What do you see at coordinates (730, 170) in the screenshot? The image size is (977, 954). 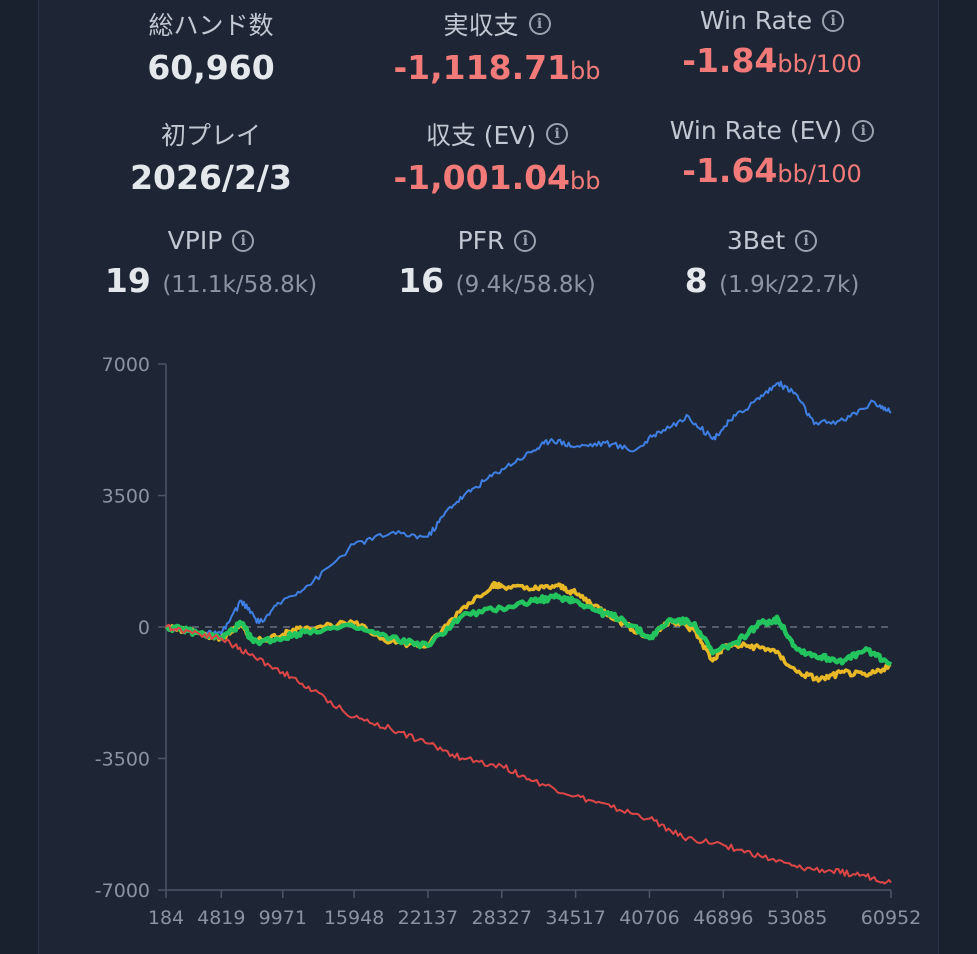 I see `win-rate-ev-value: -1.64` at bounding box center [730, 170].